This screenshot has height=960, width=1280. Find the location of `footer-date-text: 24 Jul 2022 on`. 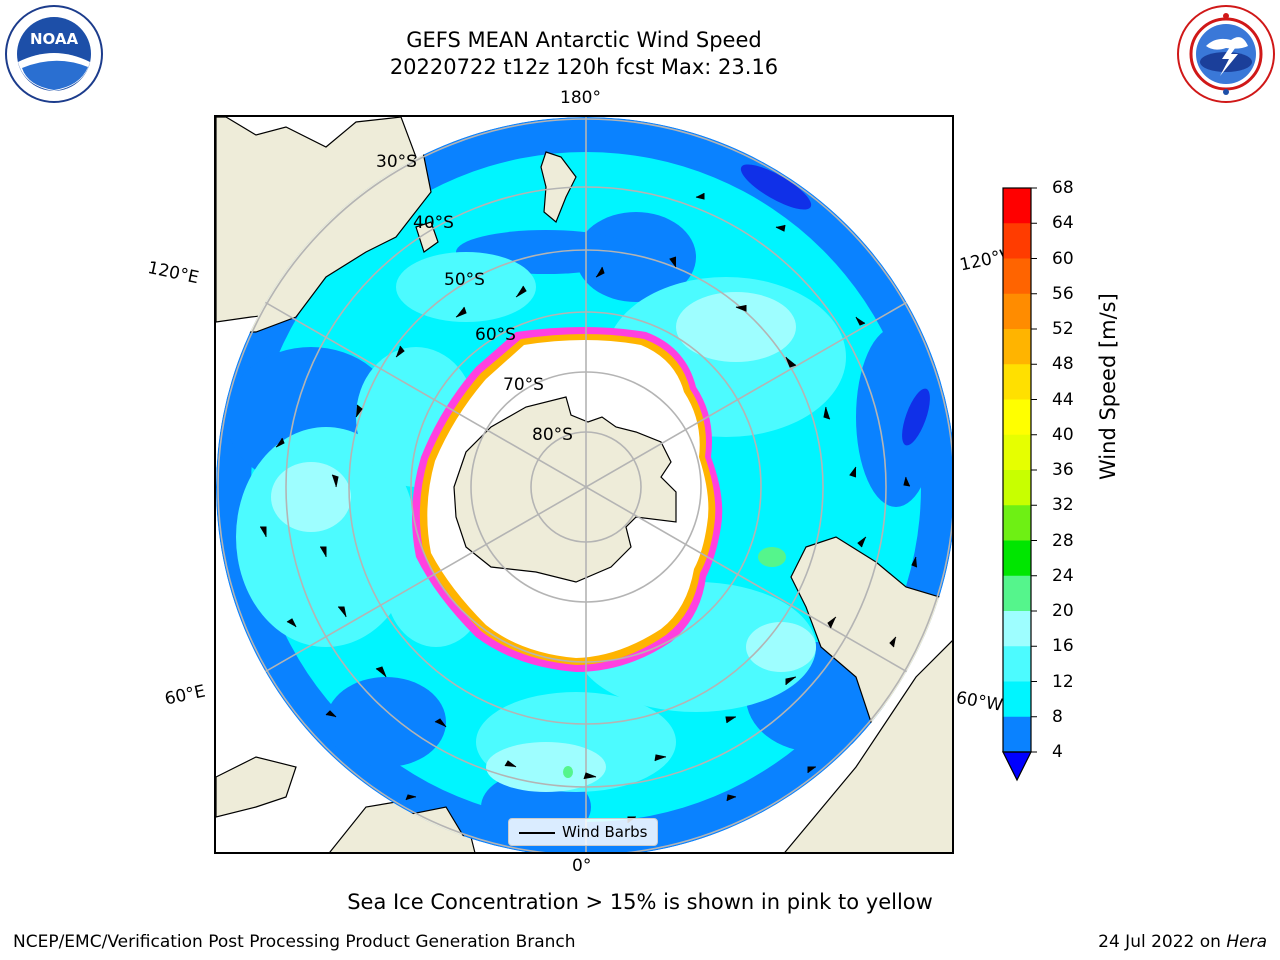

footer-date-text: 24 Jul 2022 on is located at coordinates (1162, 942).